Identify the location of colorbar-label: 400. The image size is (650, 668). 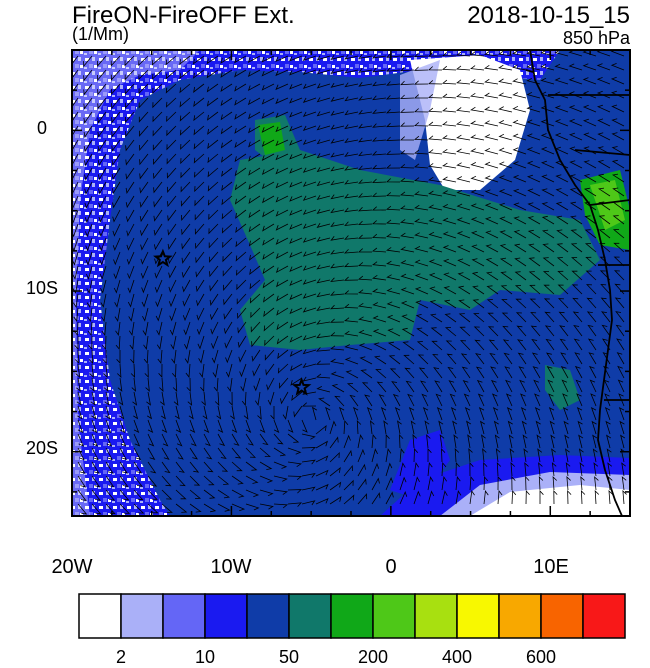
(457, 657).